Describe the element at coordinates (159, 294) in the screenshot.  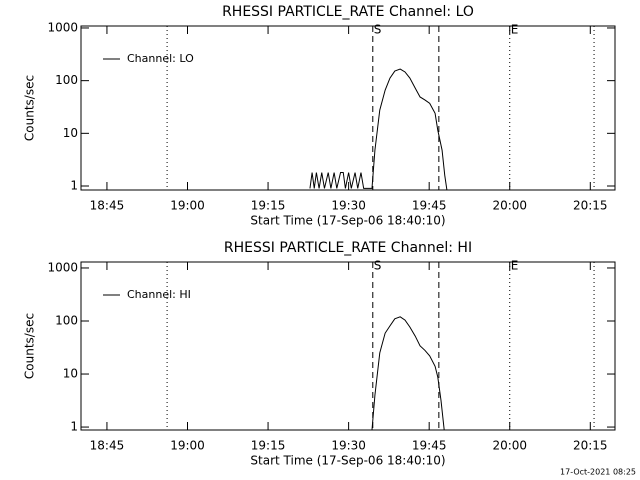
I see `legend-label: Channel: HI` at that location.